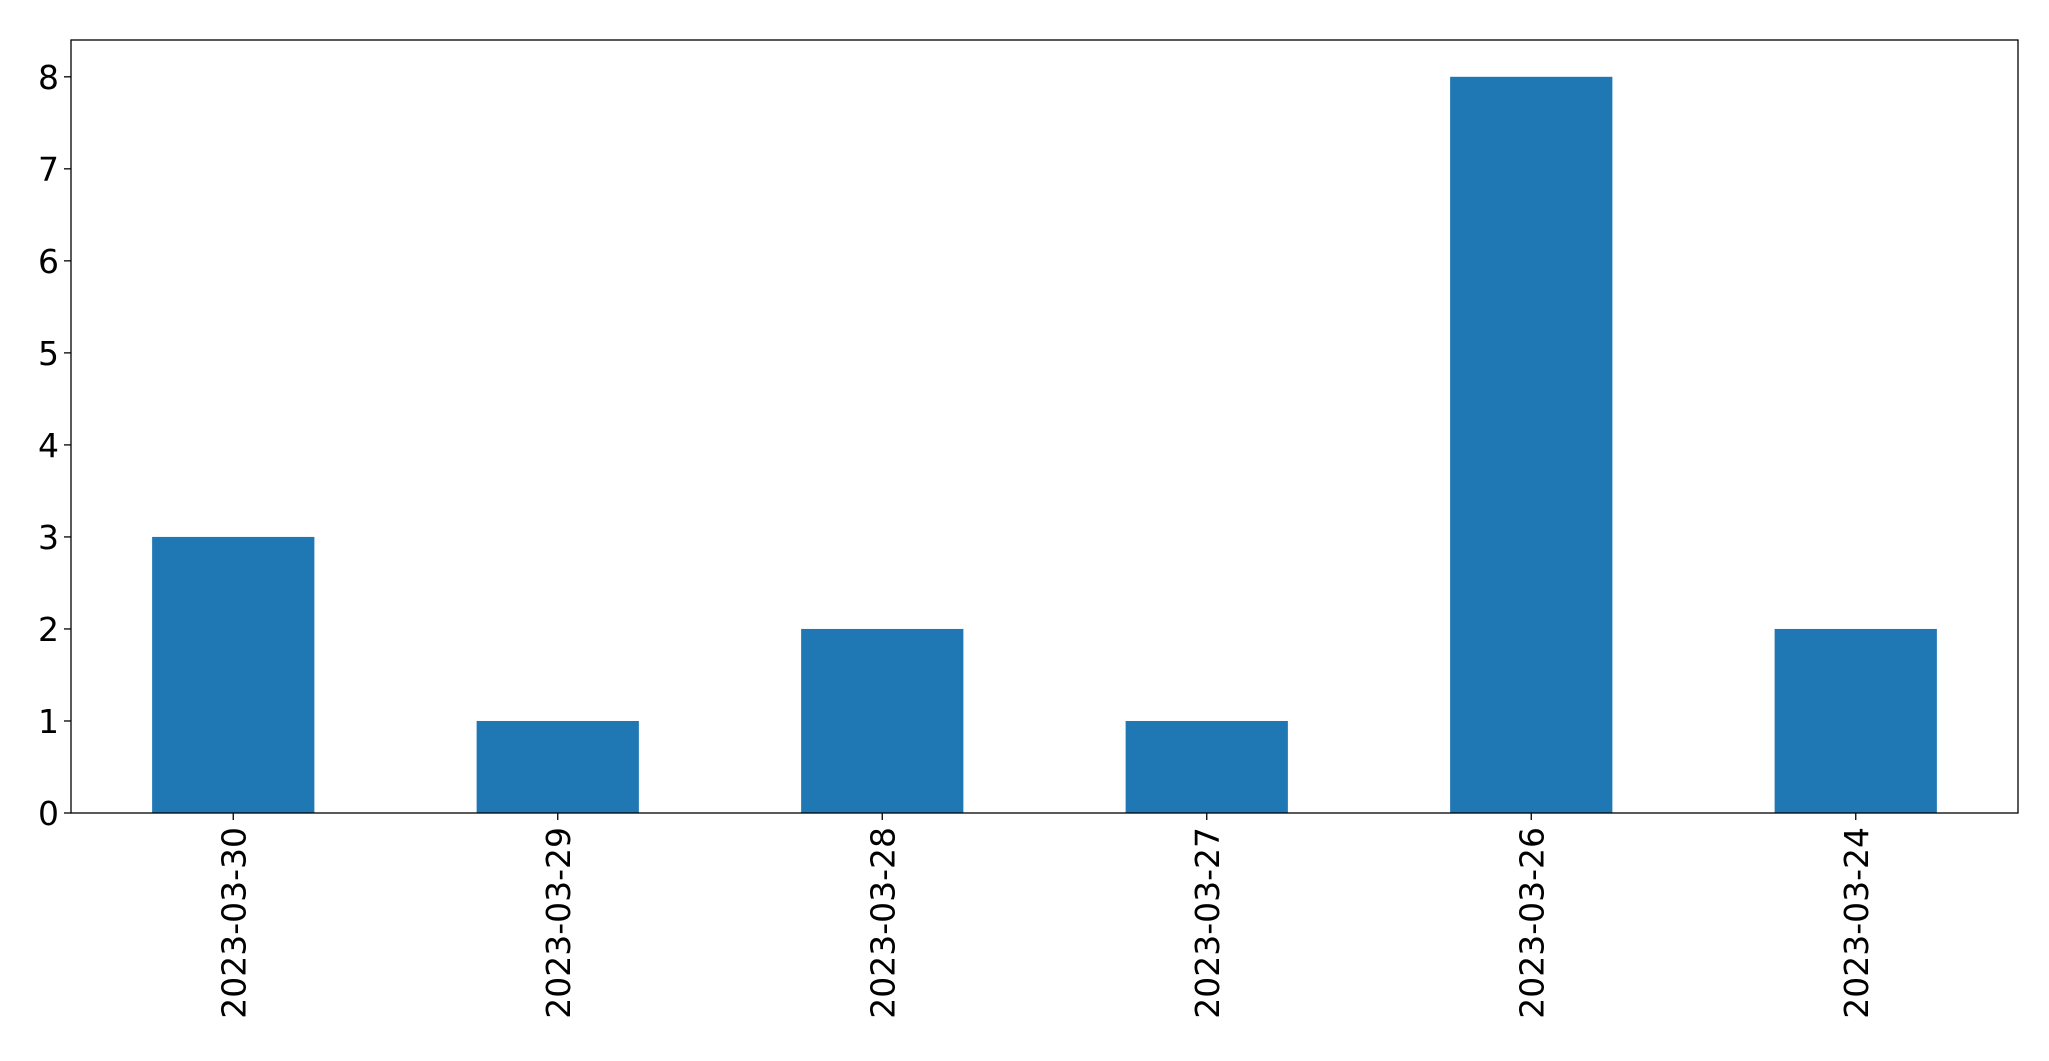 The width and height of the screenshot is (2049, 1061). I want to click on y-tick-label: 5, so click(48, 353).